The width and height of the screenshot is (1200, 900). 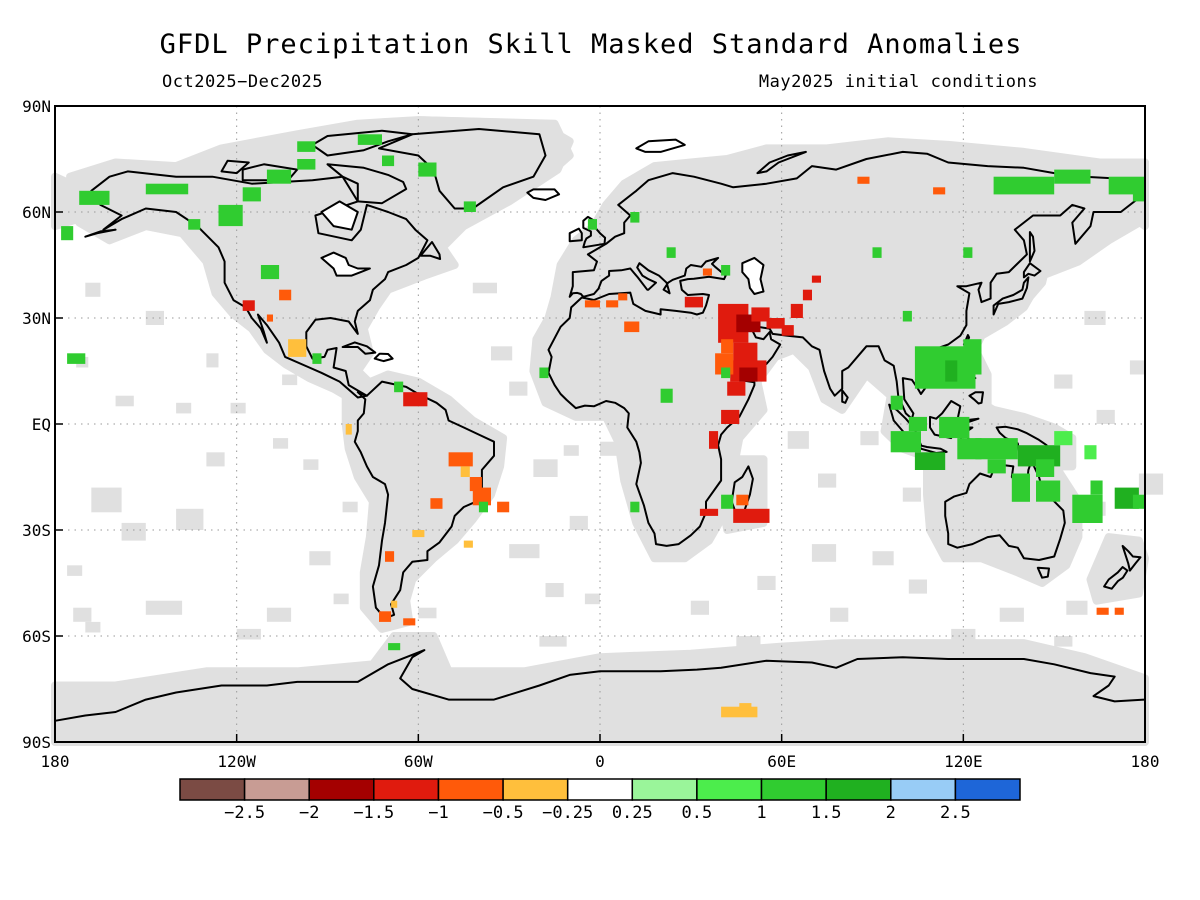 I want to click on latitude-label: 60N, so click(x=36, y=212).